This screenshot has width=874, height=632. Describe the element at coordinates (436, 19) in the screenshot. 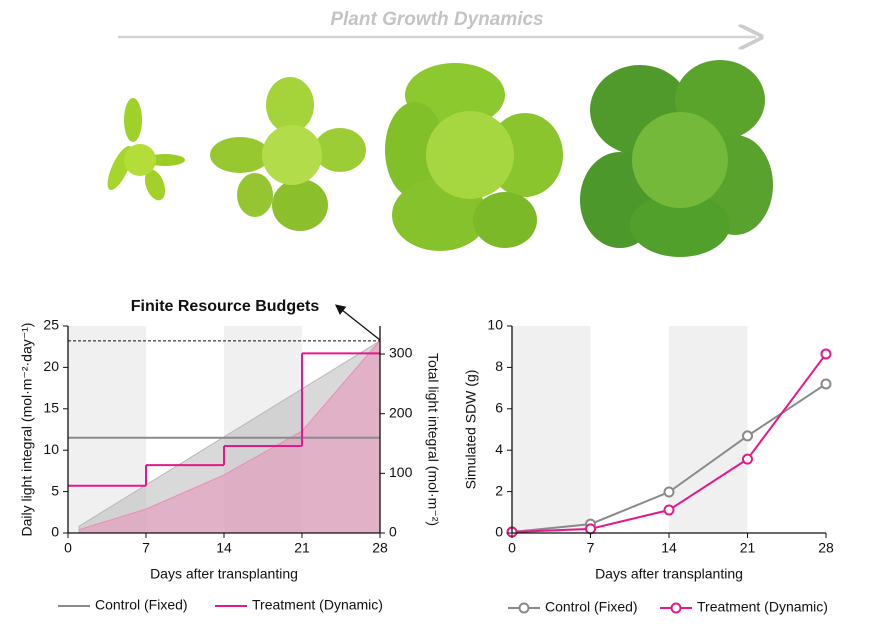

I see `header-title: Plant Growth Dynamics` at that location.